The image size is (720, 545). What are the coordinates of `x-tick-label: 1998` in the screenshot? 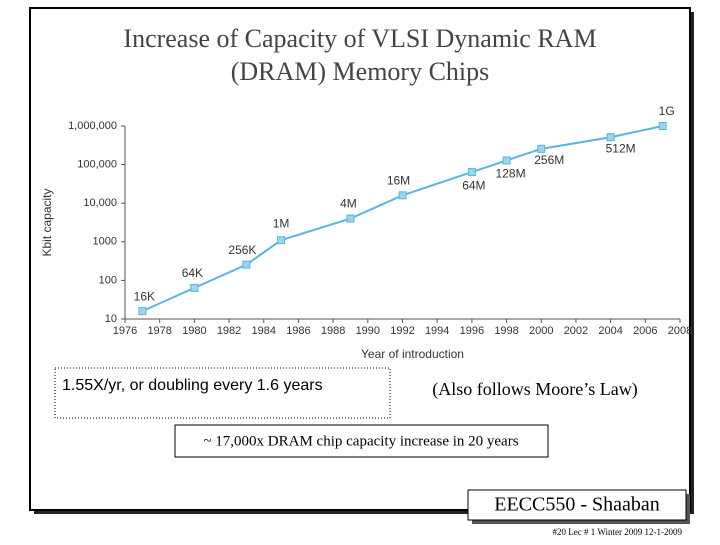 It's located at (506, 331).